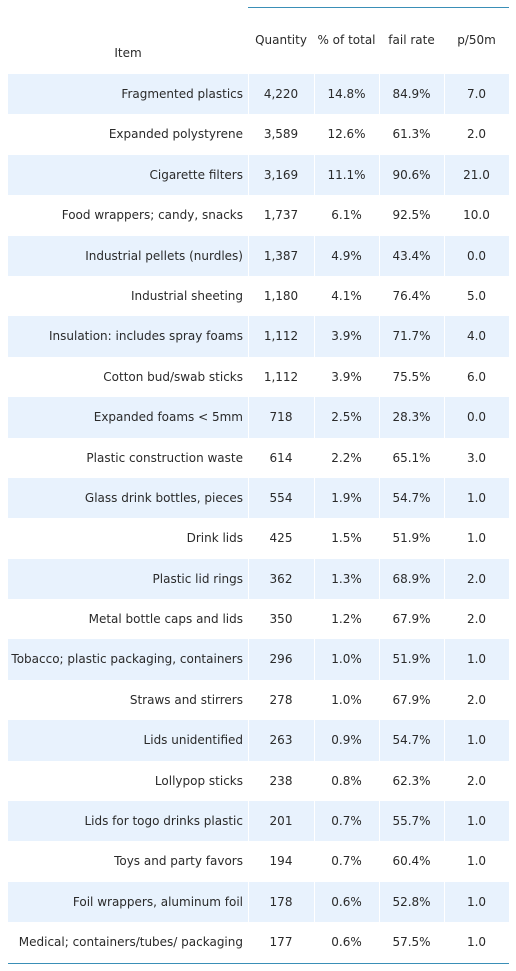 This screenshot has width=516, height=971. I want to click on table-row: Lollypop sticks 238 0.8% 62.3% 2.0, so click(258, 781).